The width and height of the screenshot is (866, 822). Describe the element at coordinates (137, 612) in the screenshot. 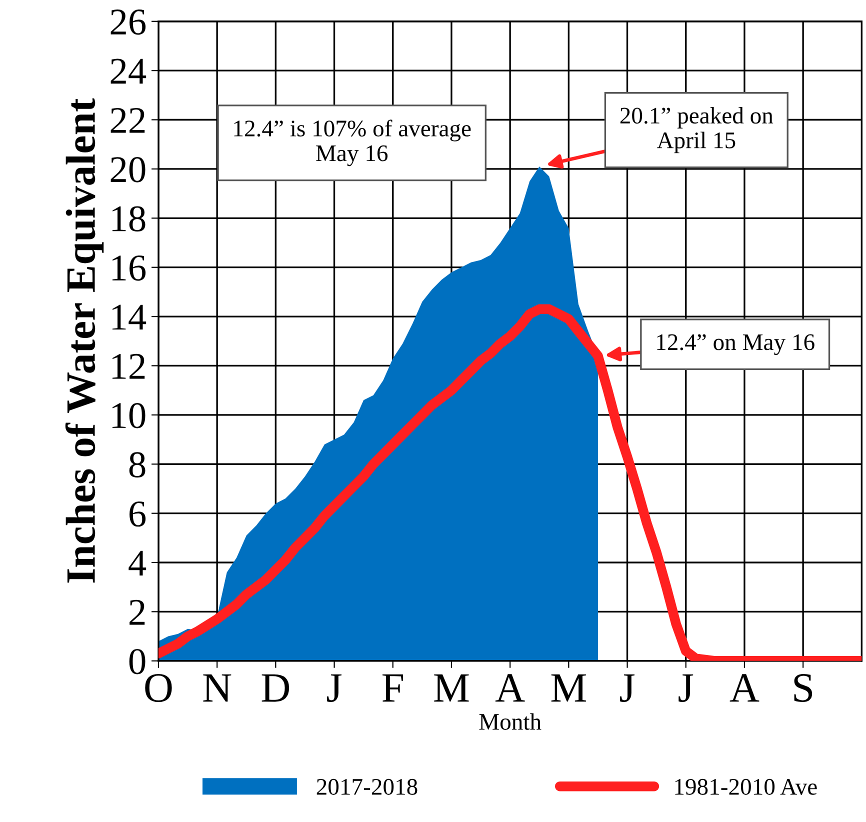

I see `y-tick-label: 2` at that location.